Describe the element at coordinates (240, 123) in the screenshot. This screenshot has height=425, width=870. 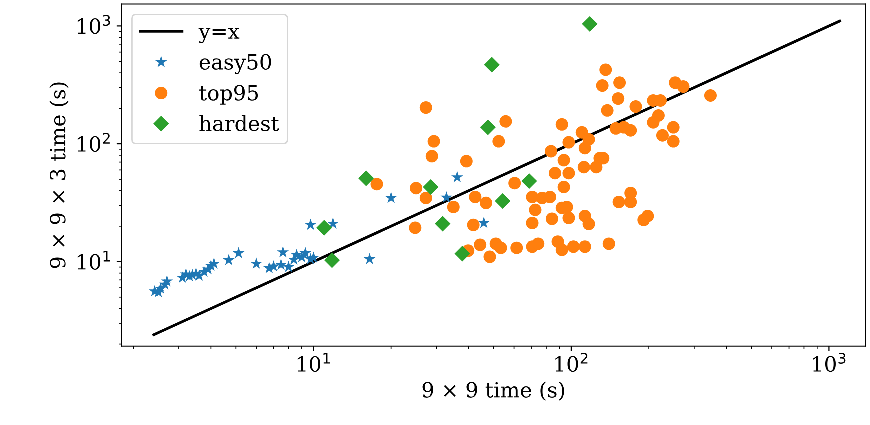
I see `legend-label: hardest` at that location.